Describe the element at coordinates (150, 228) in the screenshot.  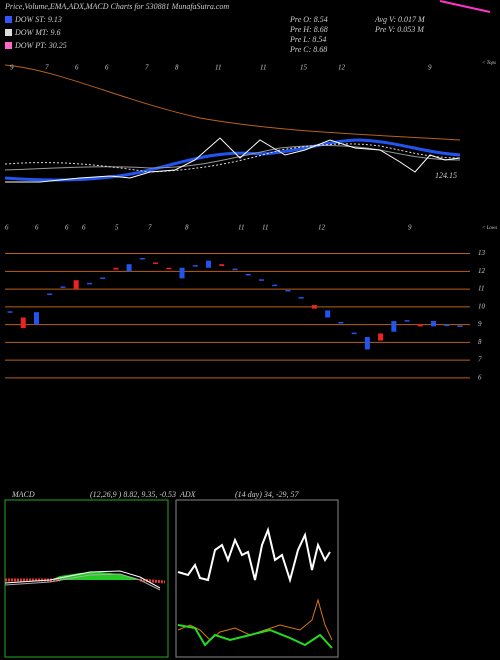
I see `low-label: 7` at that location.